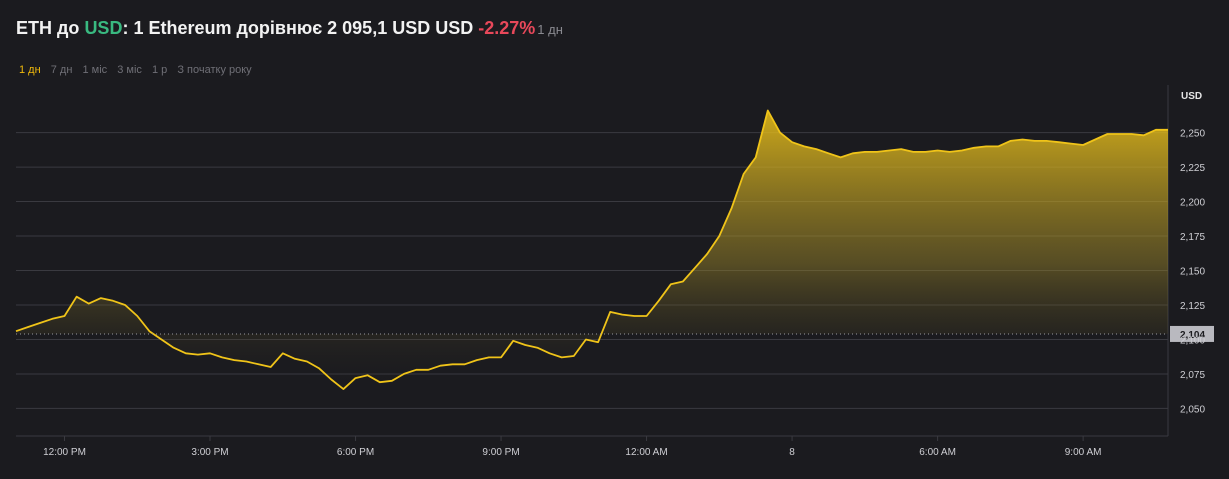 Image resolution: width=1229 pixels, height=479 pixels. What do you see at coordinates (209, 452) in the screenshot?
I see `x-tick-label: 3:00 PM` at bounding box center [209, 452].